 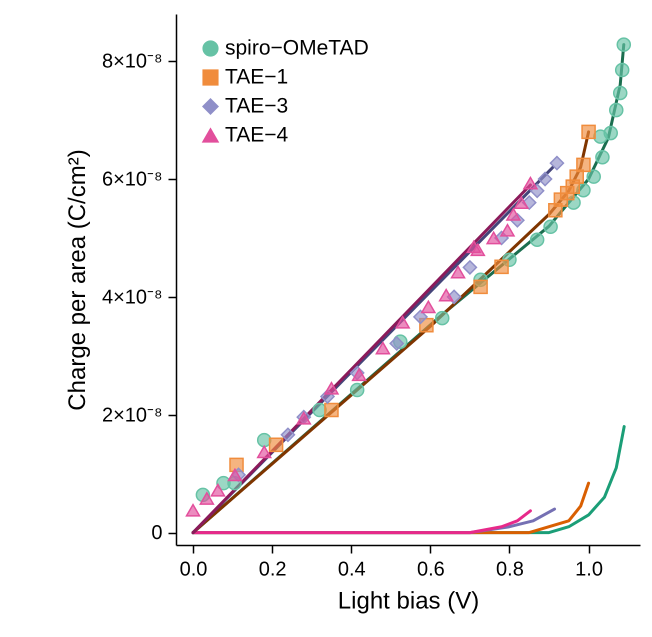 What do you see at coordinates (256, 106) in the screenshot?
I see `legend-label: TAE−3` at bounding box center [256, 106].